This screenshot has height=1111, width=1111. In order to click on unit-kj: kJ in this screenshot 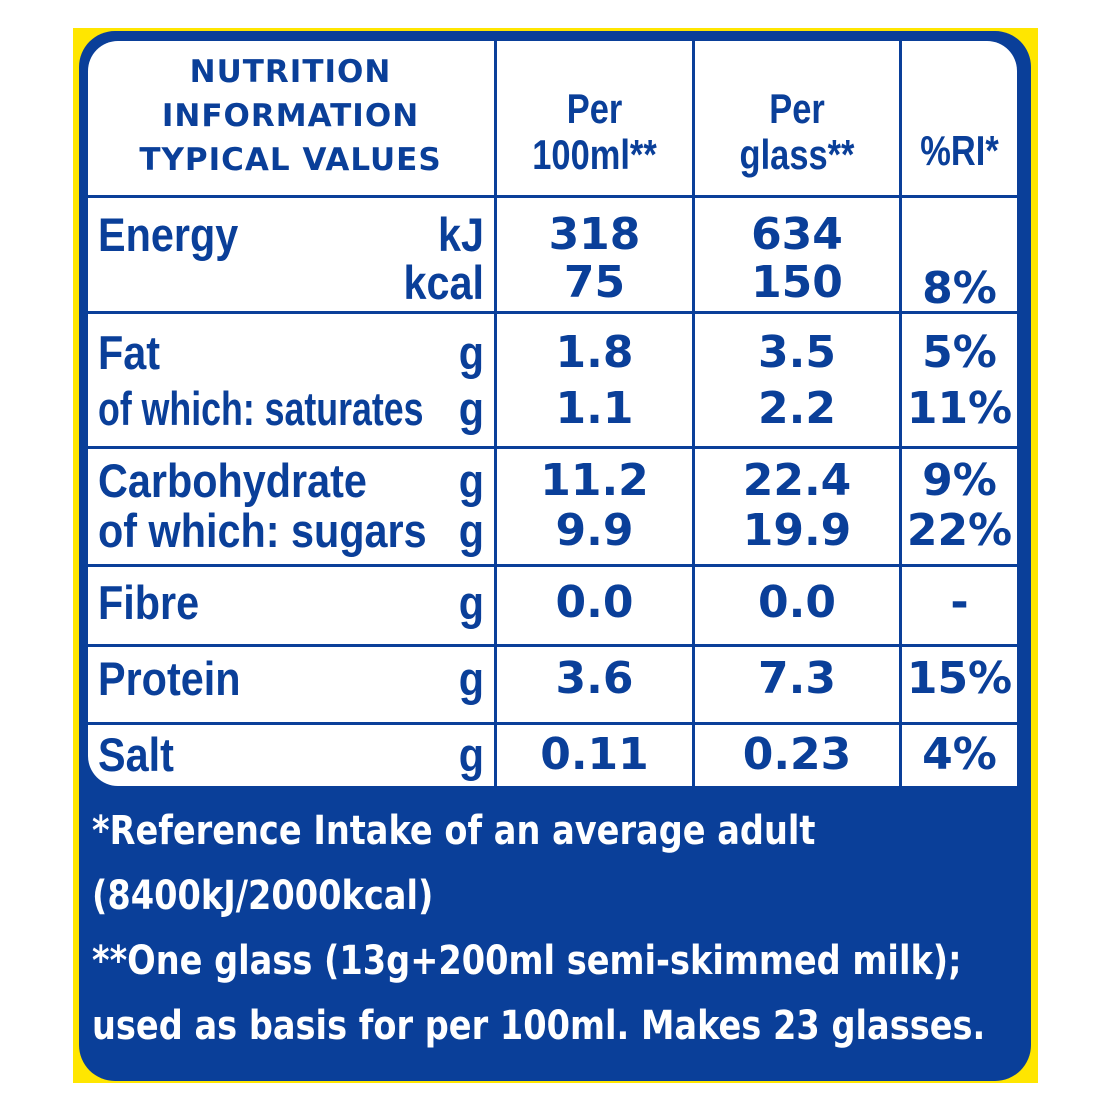, I will do `click(460, 234)`.